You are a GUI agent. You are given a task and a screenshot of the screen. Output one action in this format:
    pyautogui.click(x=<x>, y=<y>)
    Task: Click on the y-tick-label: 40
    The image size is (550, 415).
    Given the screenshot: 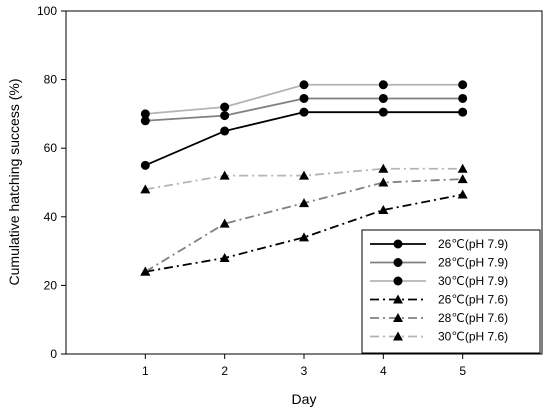 What is the action you would take?
    pyautogui.click(x=51, y=217)
    